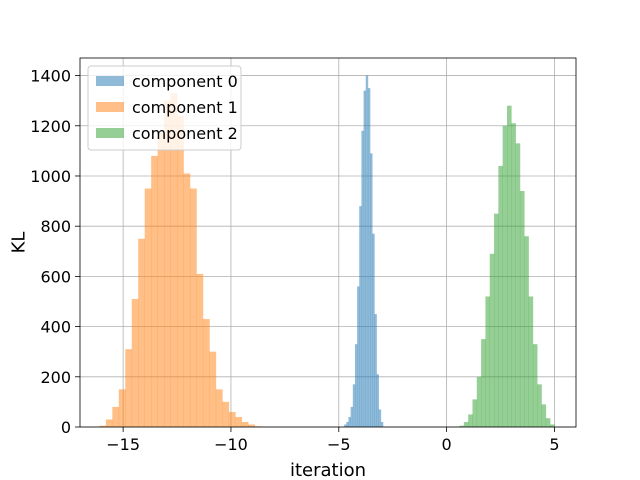 This screenshot has height=480, width=640. Describe the element at coordinates (447, 444) in the screenshot. I see `x-tick-label: 0` at that location.